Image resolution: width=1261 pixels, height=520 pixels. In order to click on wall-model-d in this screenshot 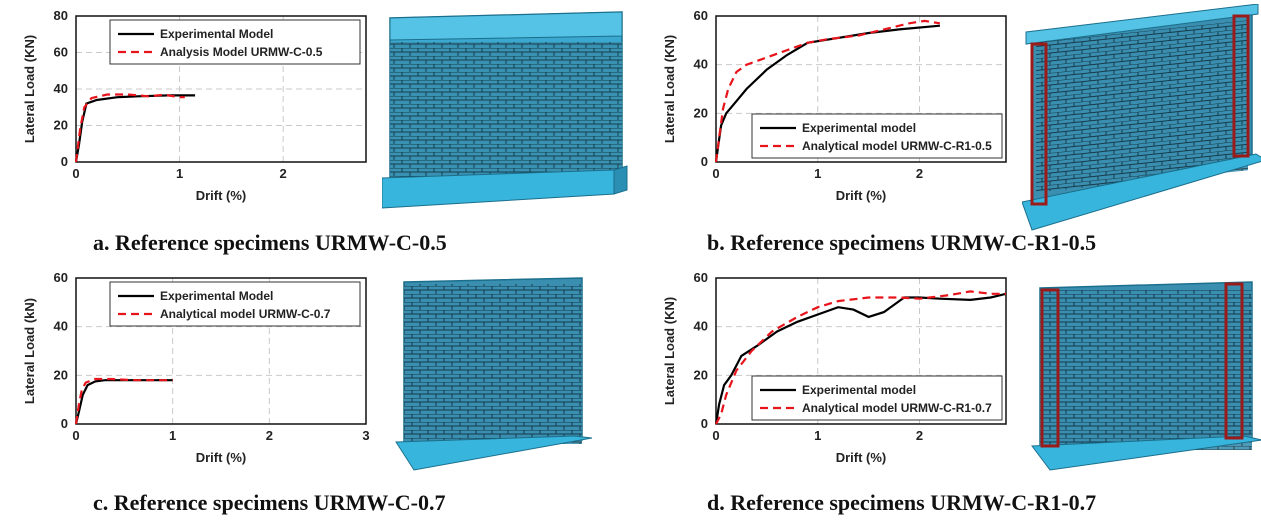, I will do `click(1146, 376)`.